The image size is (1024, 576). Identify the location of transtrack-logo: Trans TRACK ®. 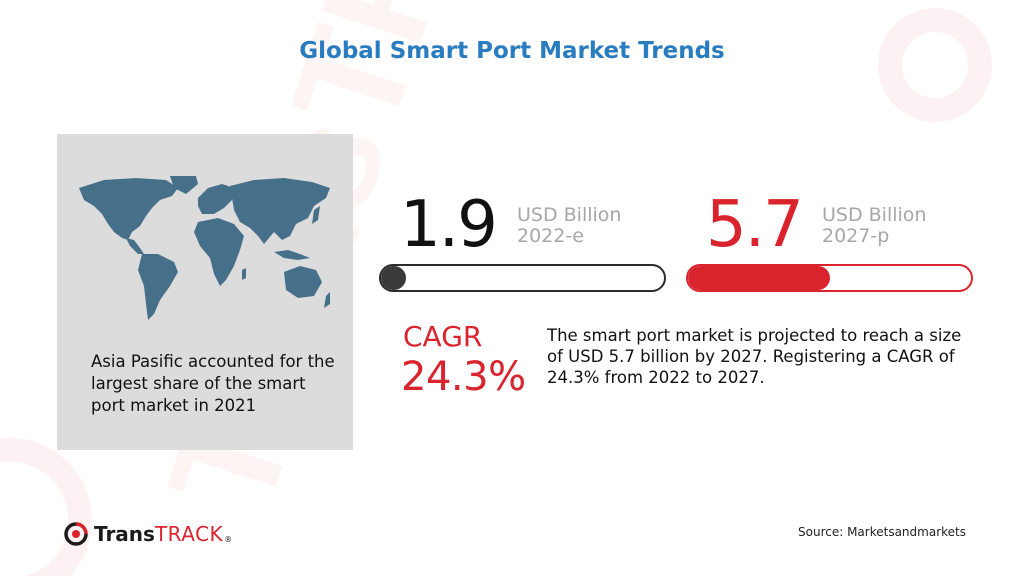
(147, 534).